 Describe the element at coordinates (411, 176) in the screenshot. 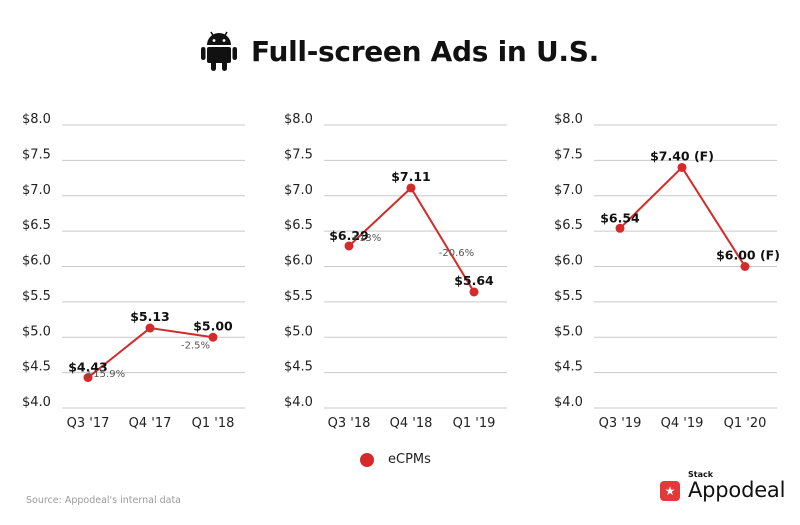

I see `data-label: $7.11` at that location.